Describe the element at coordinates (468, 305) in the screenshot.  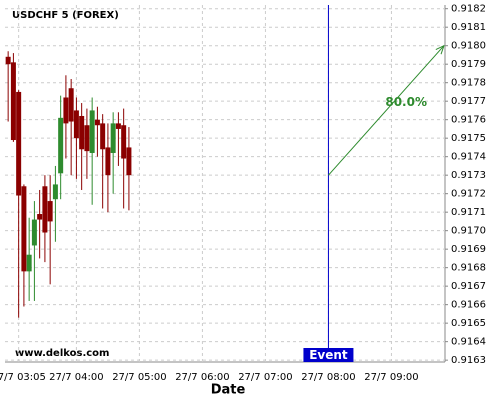
I see `y-tick-label: 0.9166` at that location.